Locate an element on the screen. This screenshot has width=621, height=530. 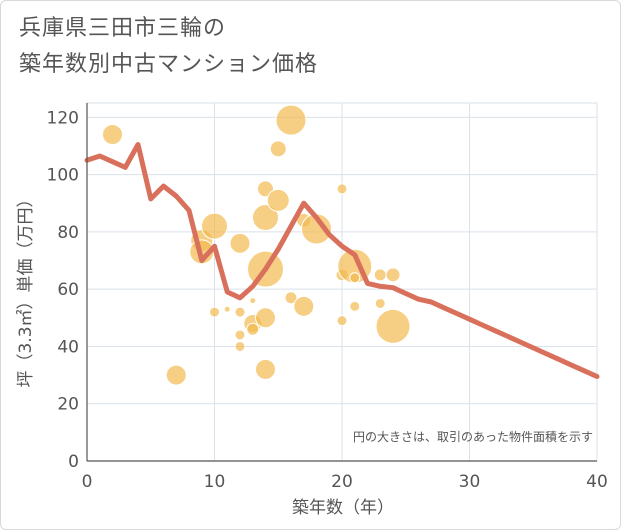
y-tick-label: 100 is located at coordinates (63, 176).